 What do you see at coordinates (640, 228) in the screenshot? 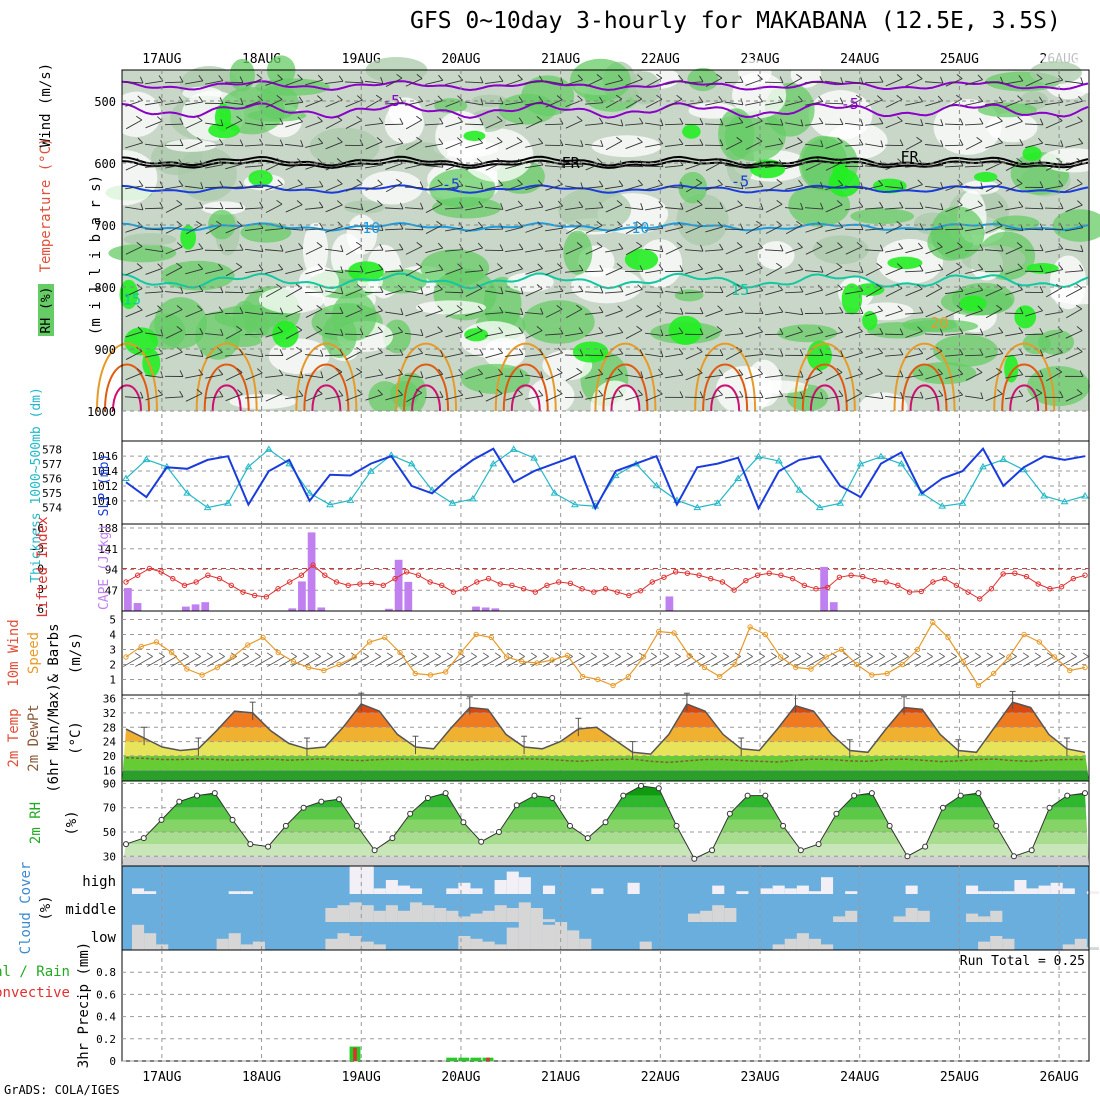
I see `isotherm-label: 10` at bounding box center [640, 228].